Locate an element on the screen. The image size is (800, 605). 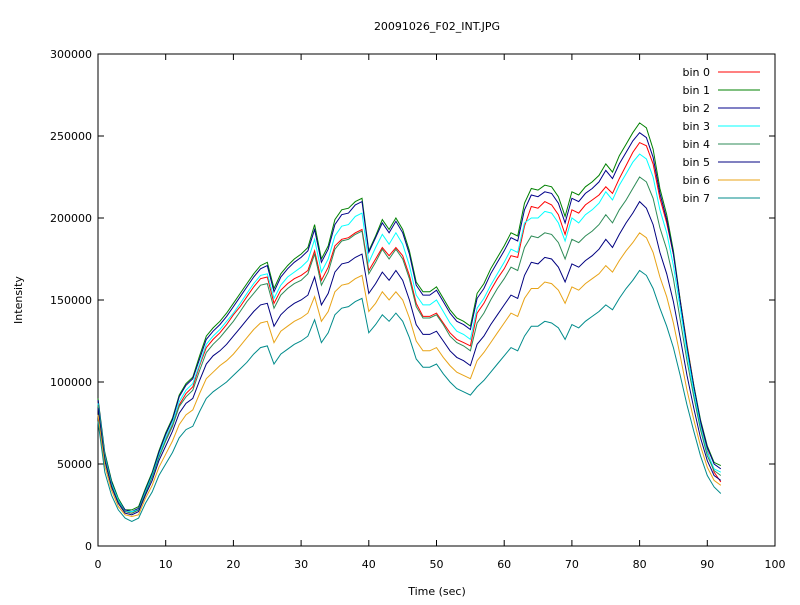
y-tick-label: 50000 is located at coordinates (74, 464).